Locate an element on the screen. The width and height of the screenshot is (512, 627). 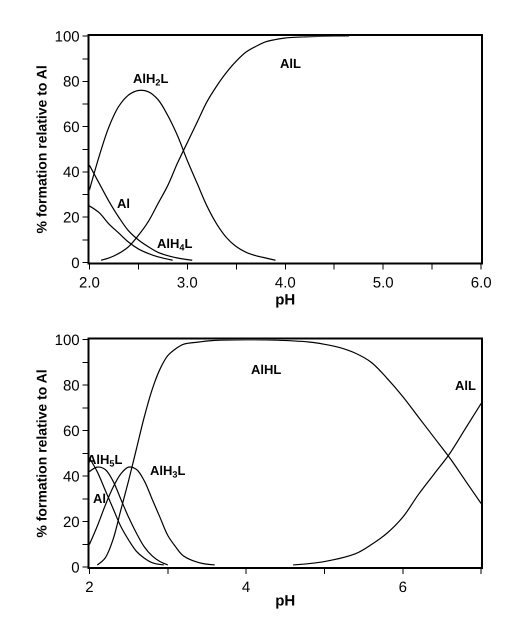
x-tick-label: 6.0 is located at coordinates (481, 283).